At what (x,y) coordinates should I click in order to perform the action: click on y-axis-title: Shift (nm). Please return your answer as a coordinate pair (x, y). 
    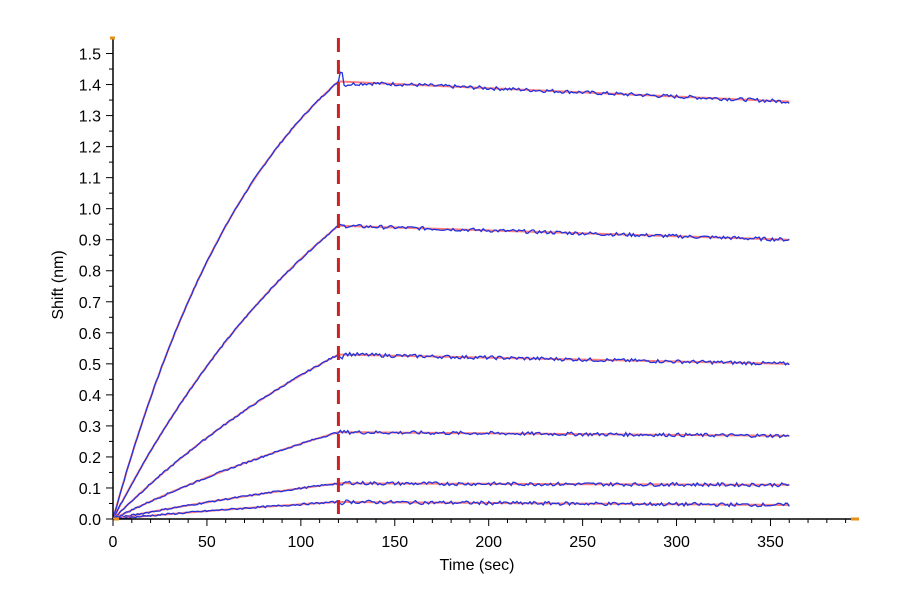
    Looking at the image, I should click on (58, 284).